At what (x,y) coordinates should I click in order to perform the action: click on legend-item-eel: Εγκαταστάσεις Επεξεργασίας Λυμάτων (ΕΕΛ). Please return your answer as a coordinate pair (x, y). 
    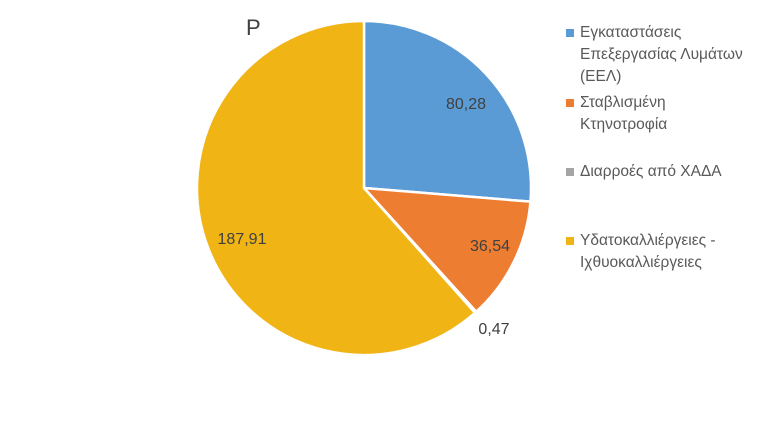
    Looking at the image, I should click on (667, 55).